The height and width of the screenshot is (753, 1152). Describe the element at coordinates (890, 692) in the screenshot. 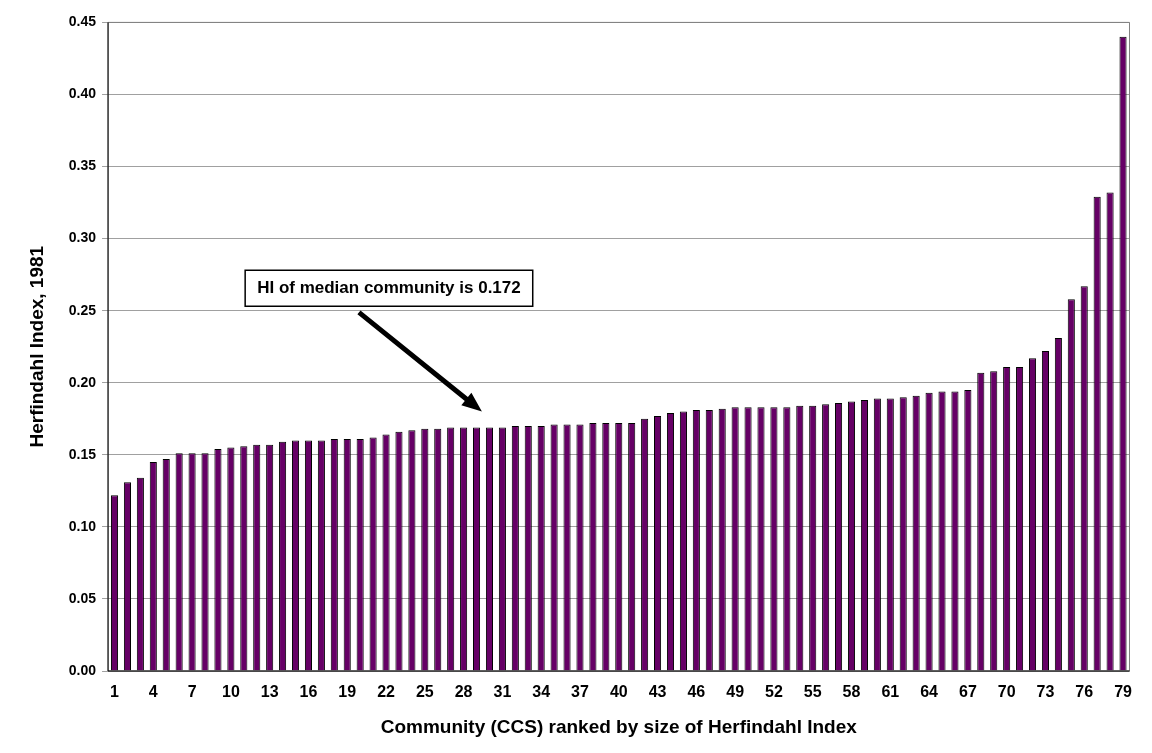

I see `x-tick-label: 61` at that location.